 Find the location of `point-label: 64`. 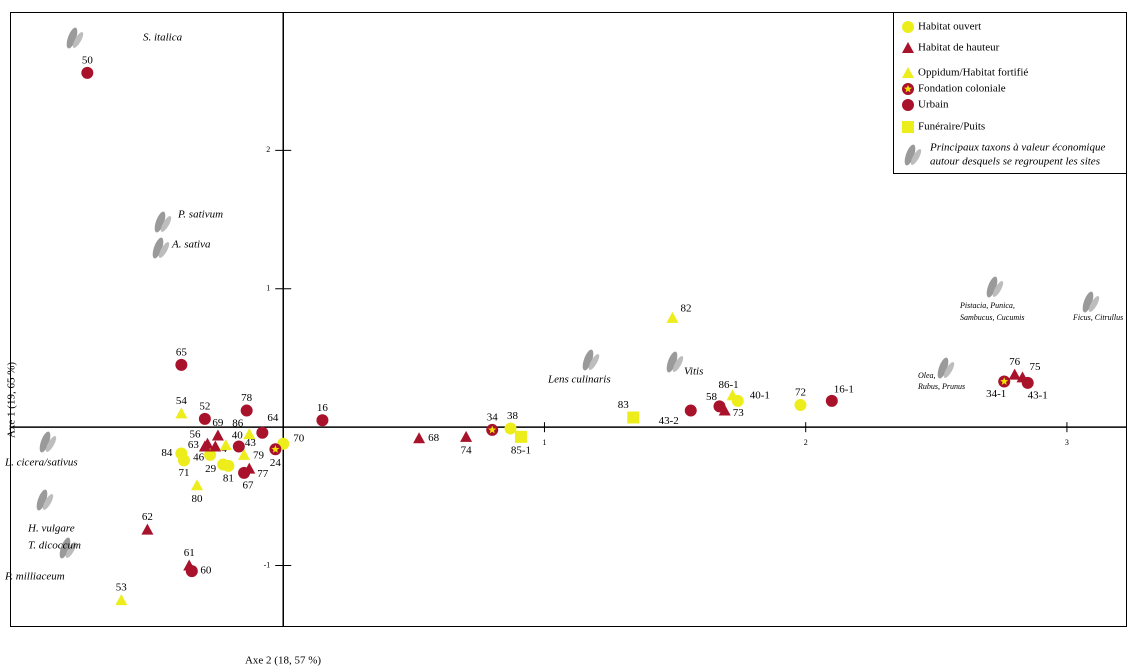

point-label: 64 is located at coordinates (273, 418).